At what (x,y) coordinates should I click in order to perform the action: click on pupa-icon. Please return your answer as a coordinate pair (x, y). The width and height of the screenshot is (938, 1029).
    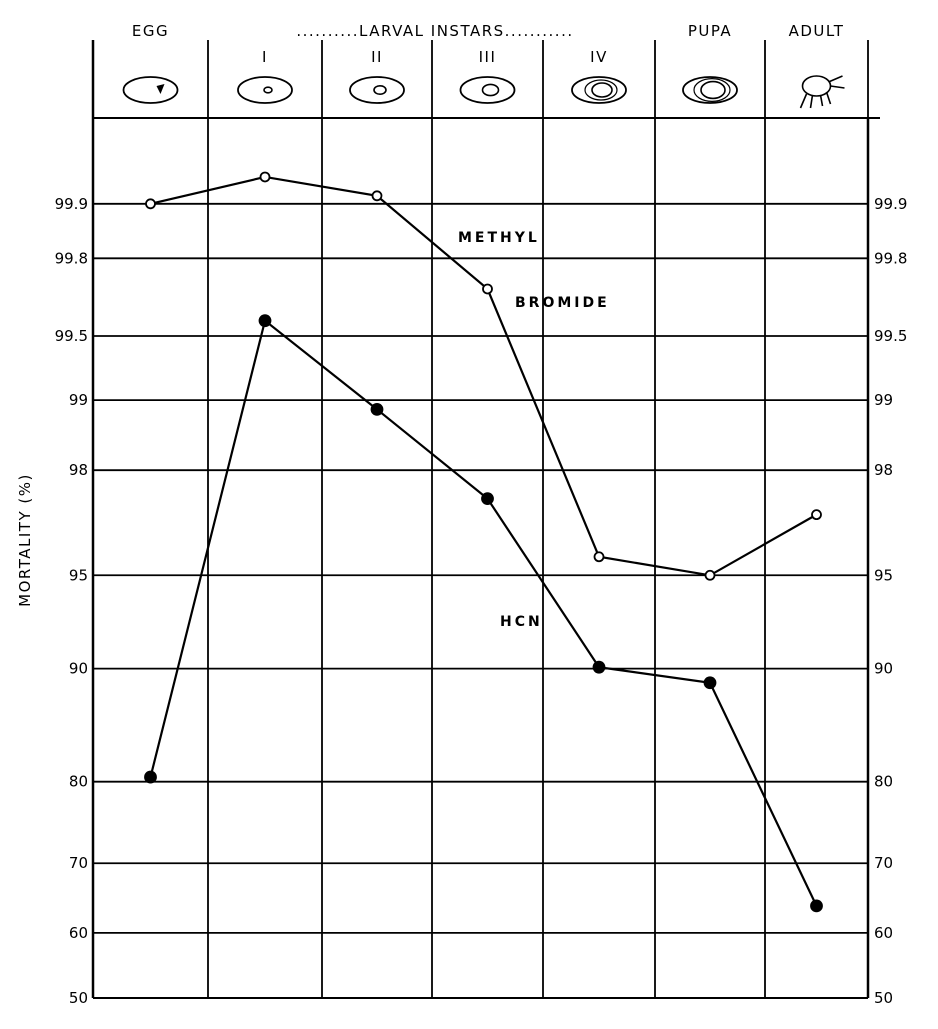
    Looking at the image, I should click on (710, 90).